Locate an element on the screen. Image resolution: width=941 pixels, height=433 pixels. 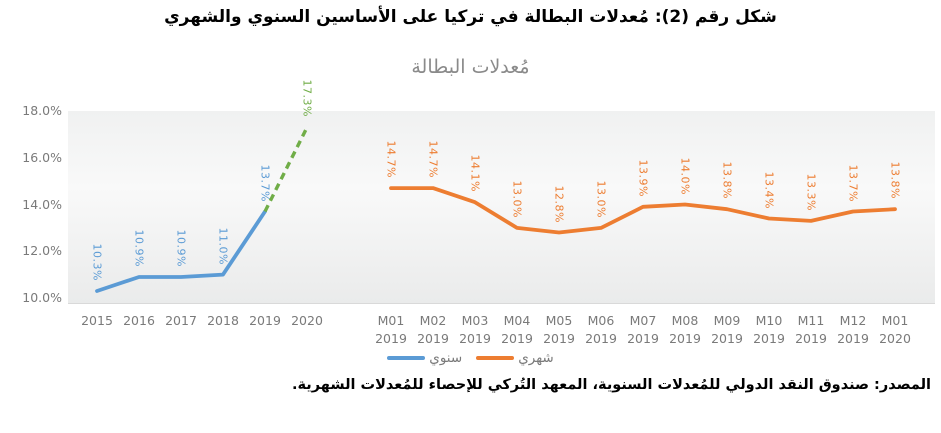
month-code: M04 is located at coordinates (517, 320).